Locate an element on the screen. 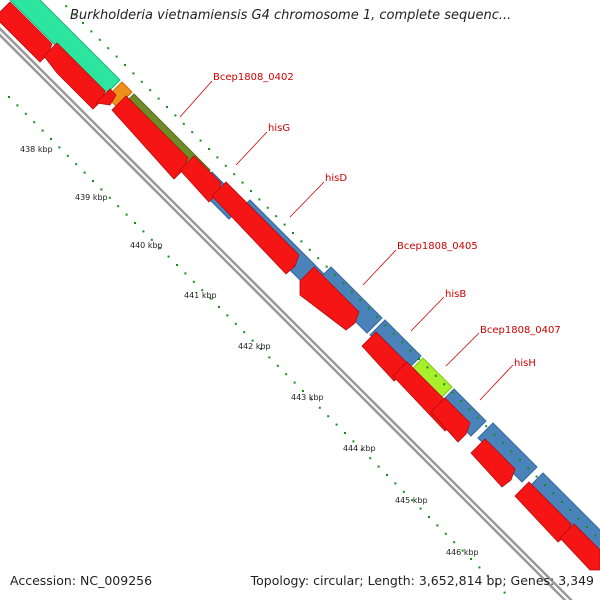 This screenshot has width=600, height=600. scale-label-445: 445 kbp is located at coordinates (411, 500).